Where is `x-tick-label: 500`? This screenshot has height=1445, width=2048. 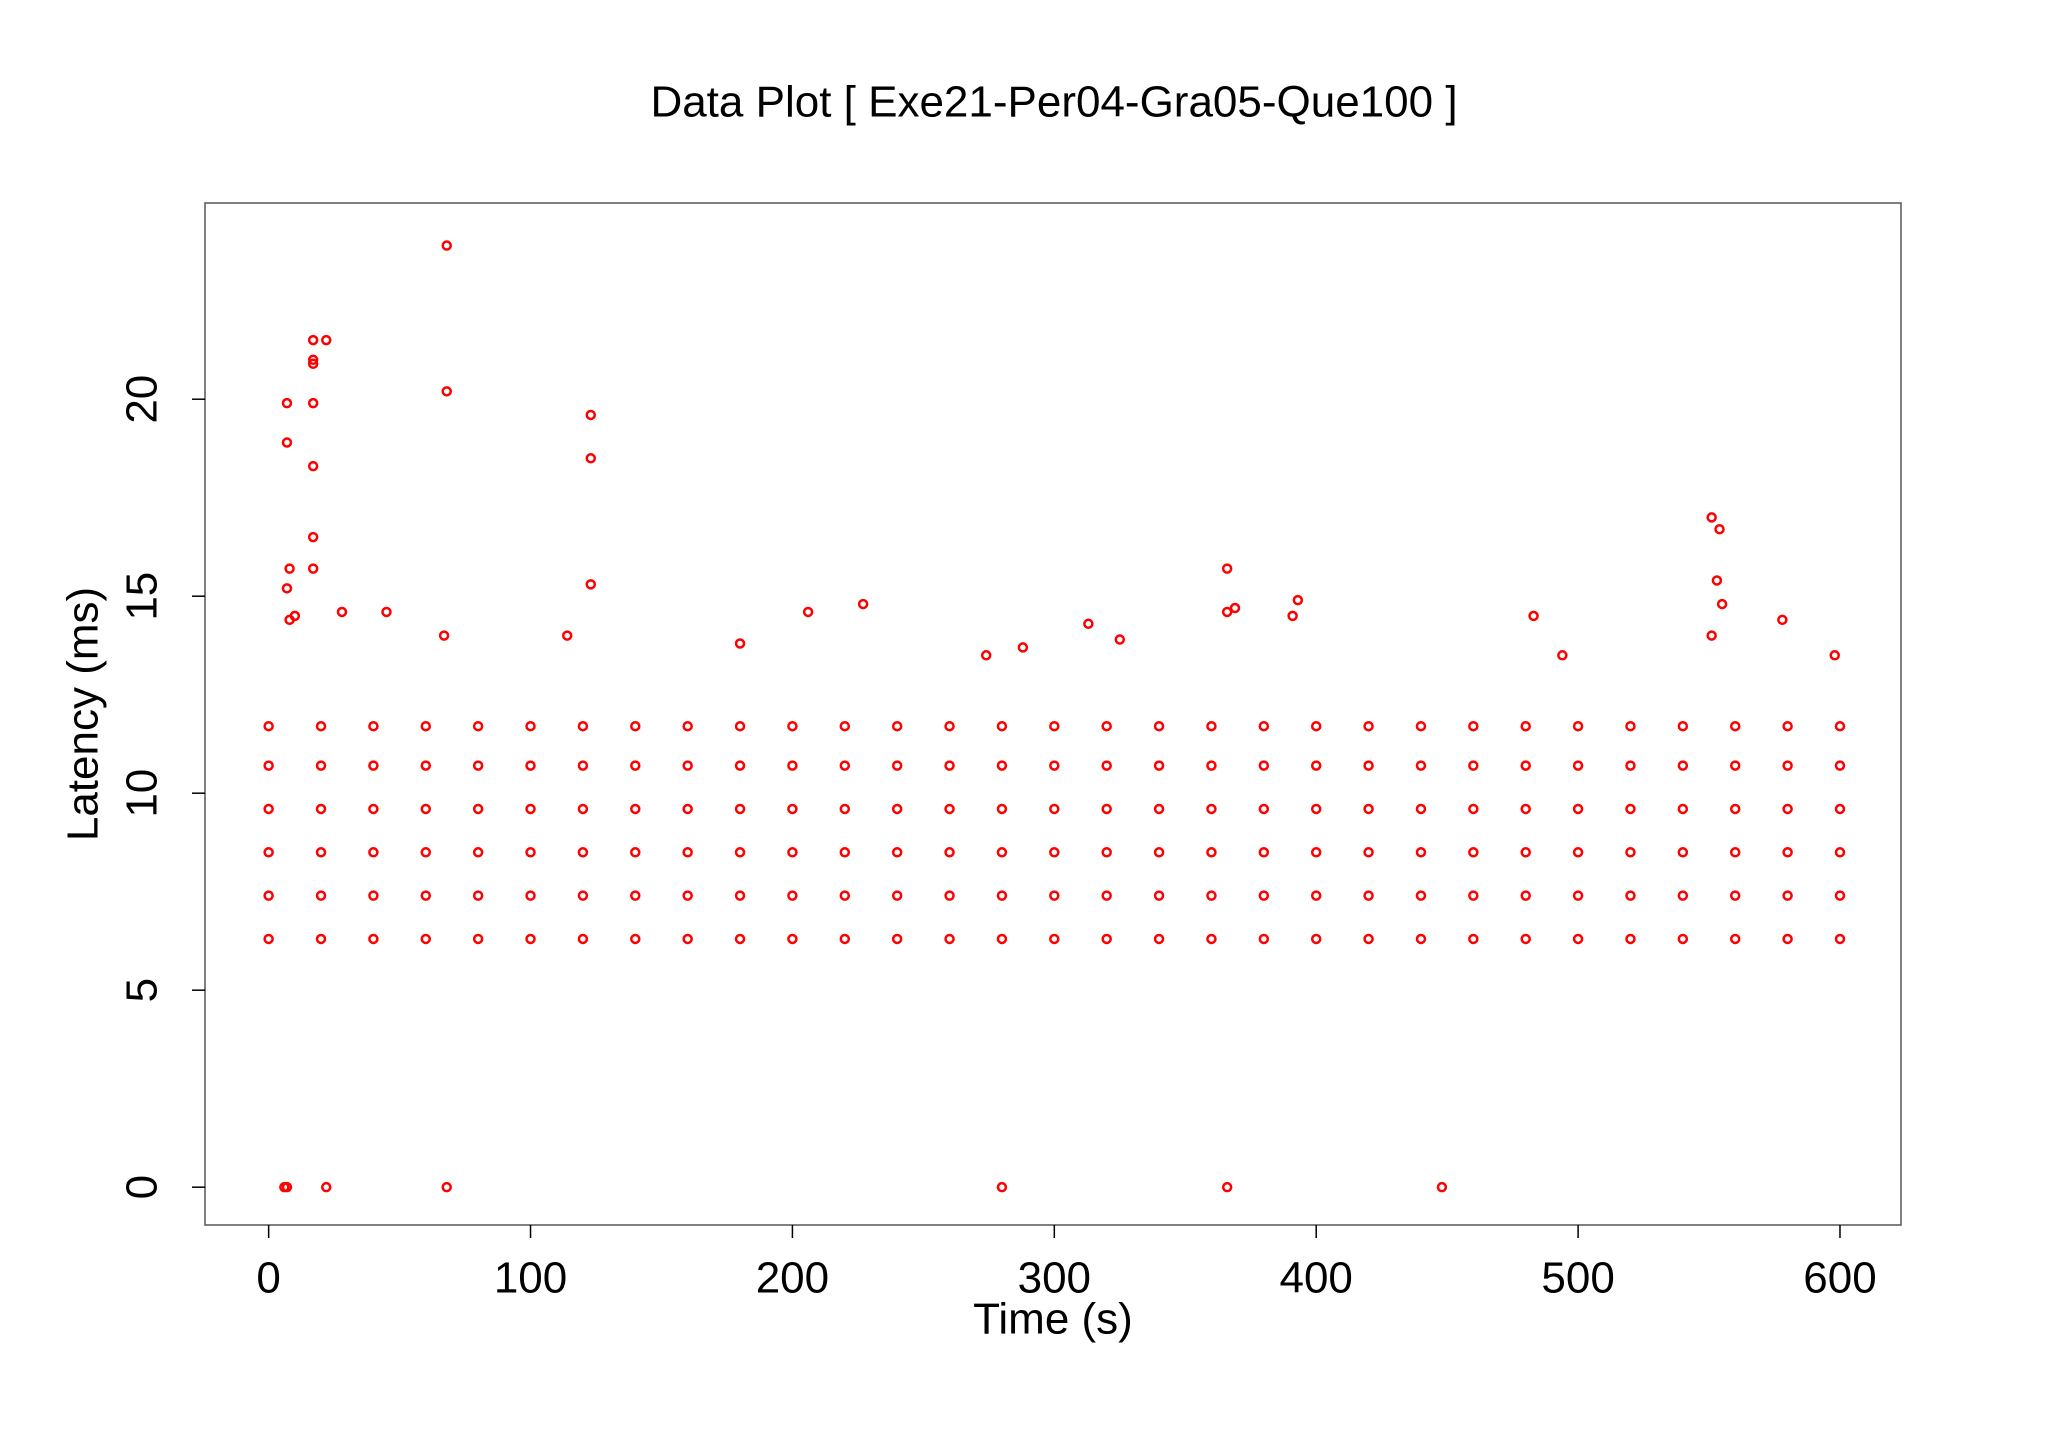 x-tick-label: 500 is located at coordinates (1577, 1278).